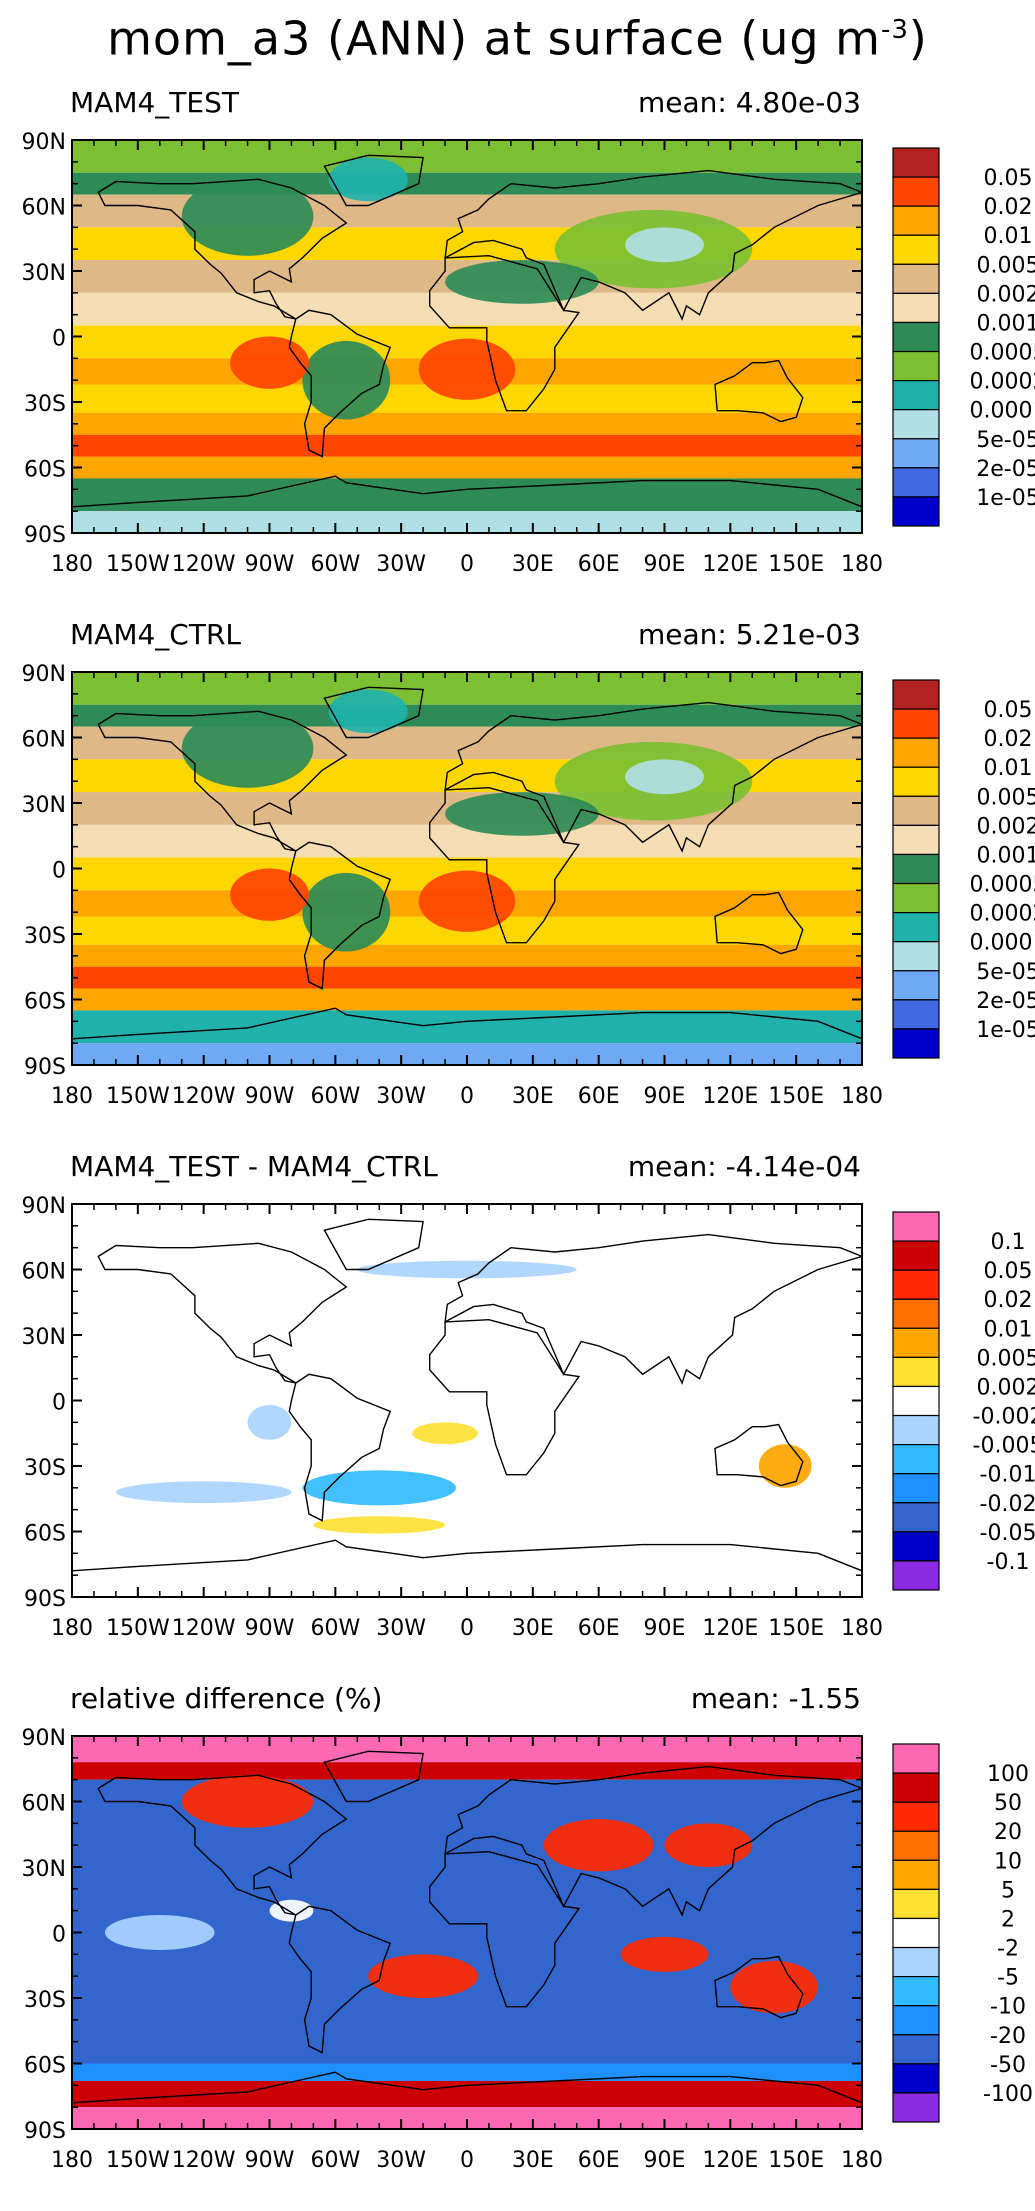  I want to click on panel-title: MAM4_CTRL, so click(155, 634).